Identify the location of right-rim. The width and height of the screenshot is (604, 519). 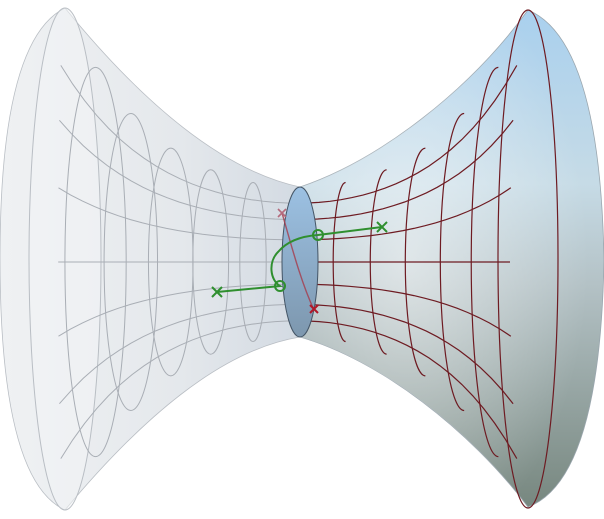
(528, 259).